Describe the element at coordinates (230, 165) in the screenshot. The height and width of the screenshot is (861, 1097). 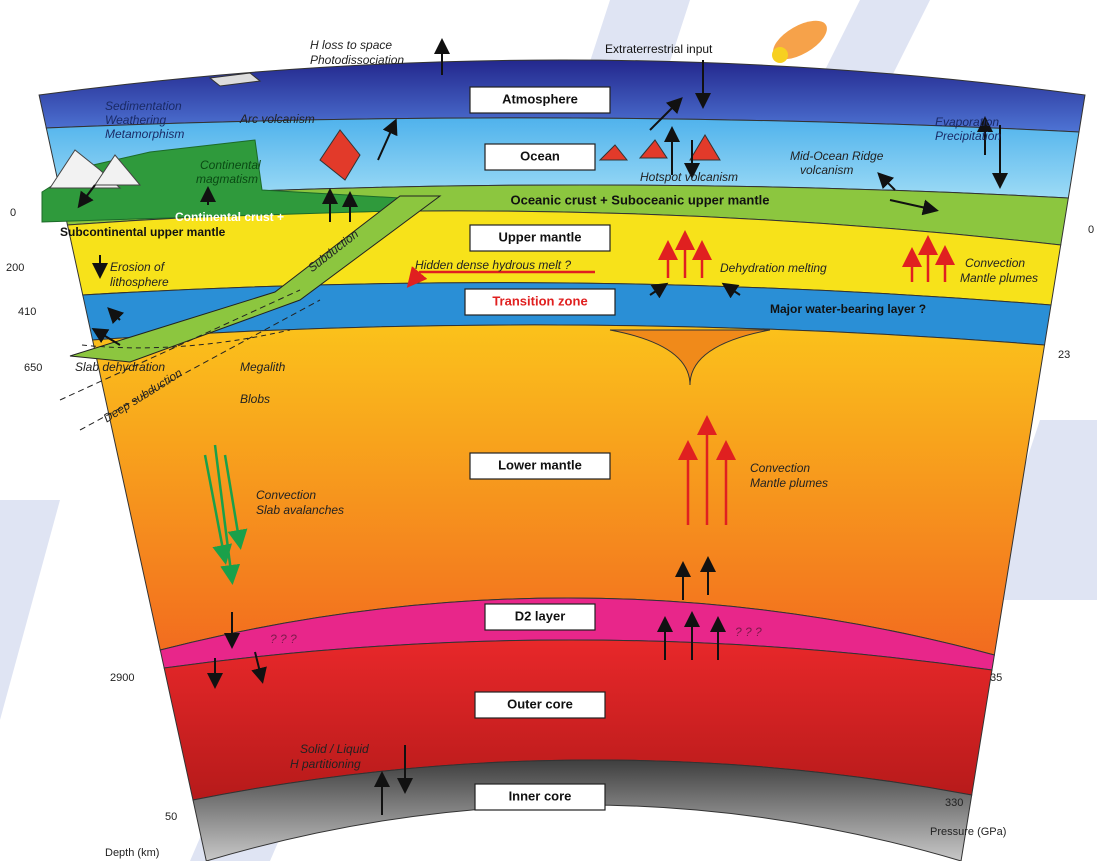
I see `annotation: Continental` at that location.